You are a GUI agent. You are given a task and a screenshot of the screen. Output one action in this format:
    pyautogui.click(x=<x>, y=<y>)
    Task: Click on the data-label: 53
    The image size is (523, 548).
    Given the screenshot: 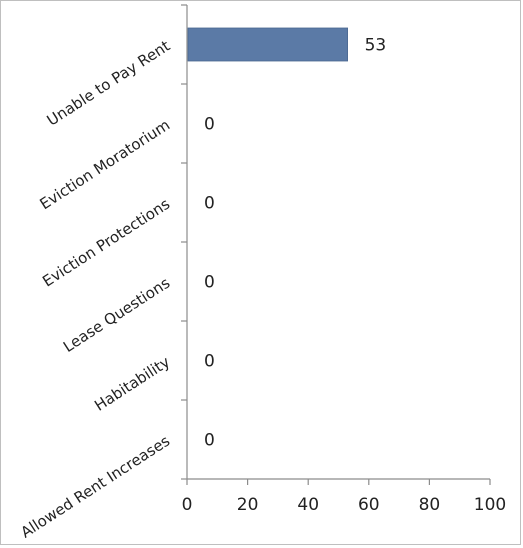 What is the action you would take?
    pyautogui.click(x=376, y=46)
    